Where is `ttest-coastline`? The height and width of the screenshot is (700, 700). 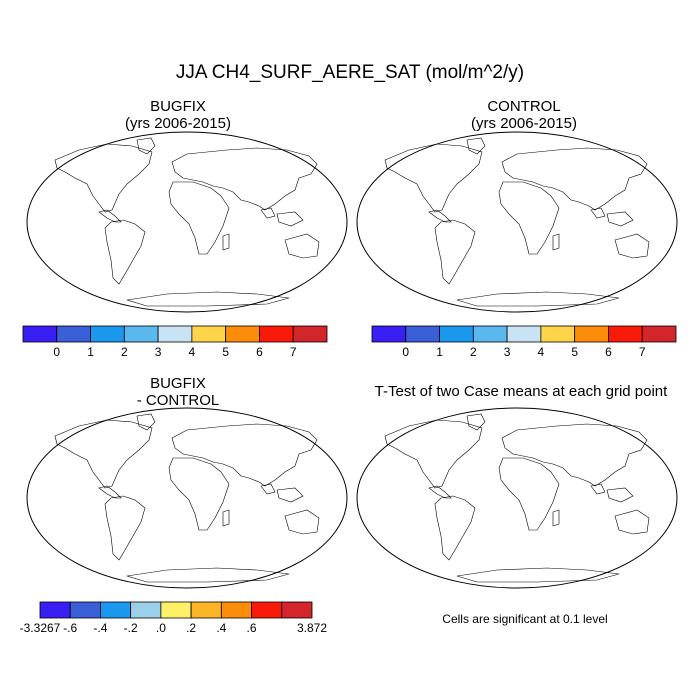
ttest-coastline is located at coordinates (517, 498).